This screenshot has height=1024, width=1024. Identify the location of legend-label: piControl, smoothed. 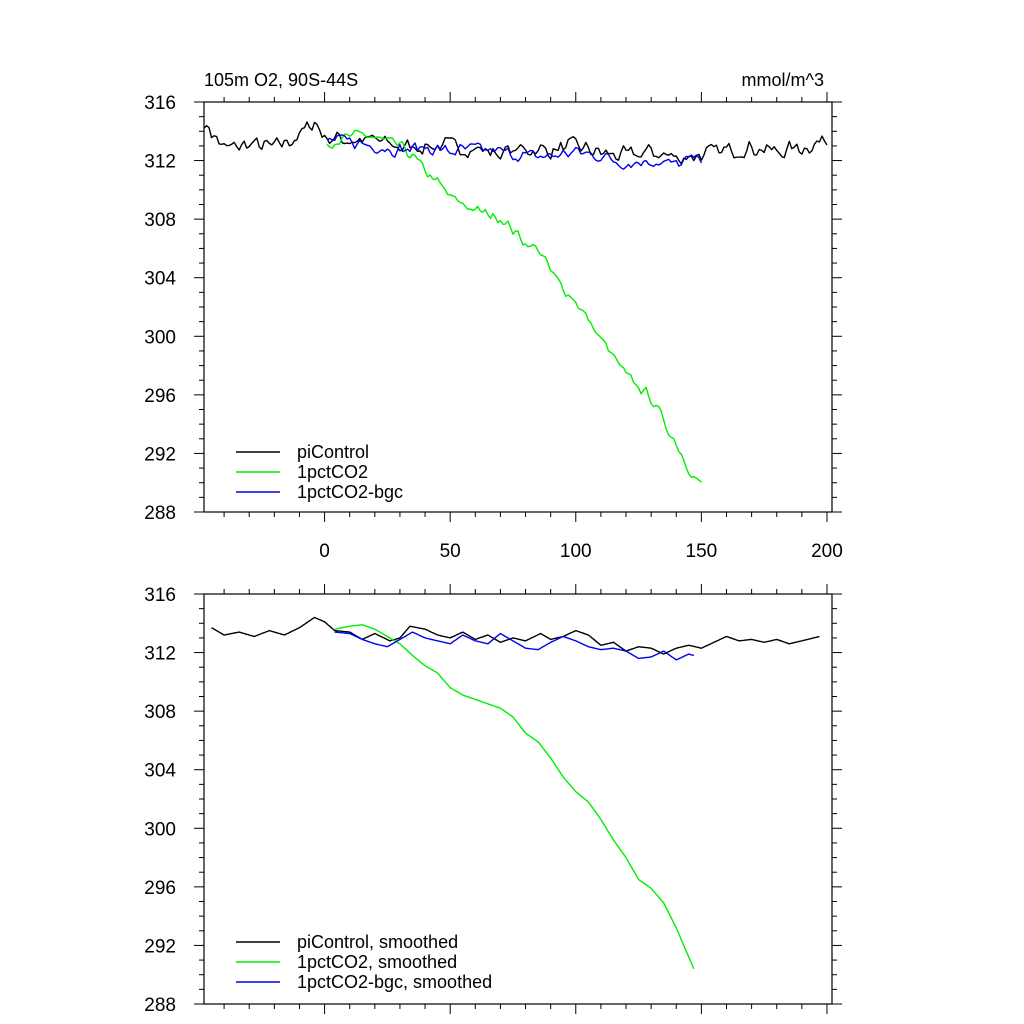
(377, 942).